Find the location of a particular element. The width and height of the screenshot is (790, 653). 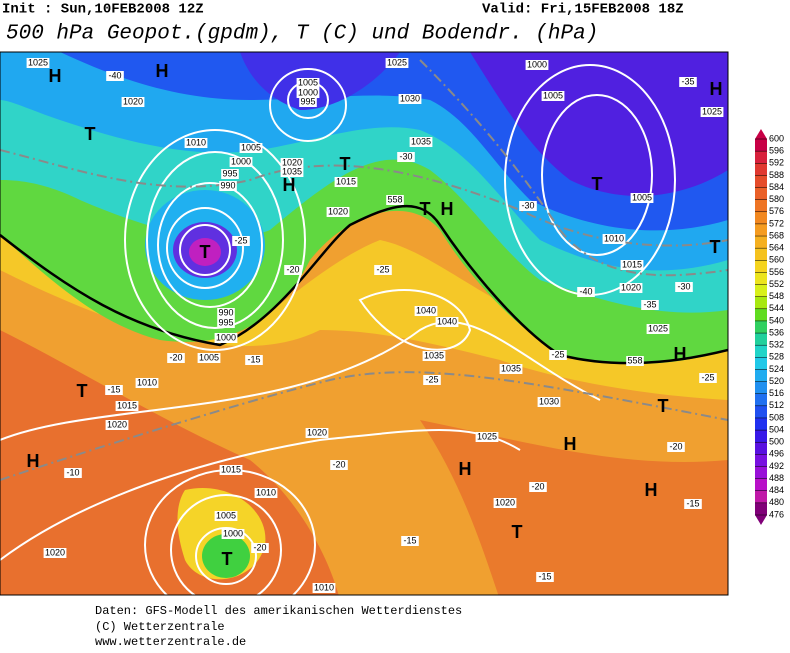

colorbar-label: 504 is located at coordinates (776, 429).